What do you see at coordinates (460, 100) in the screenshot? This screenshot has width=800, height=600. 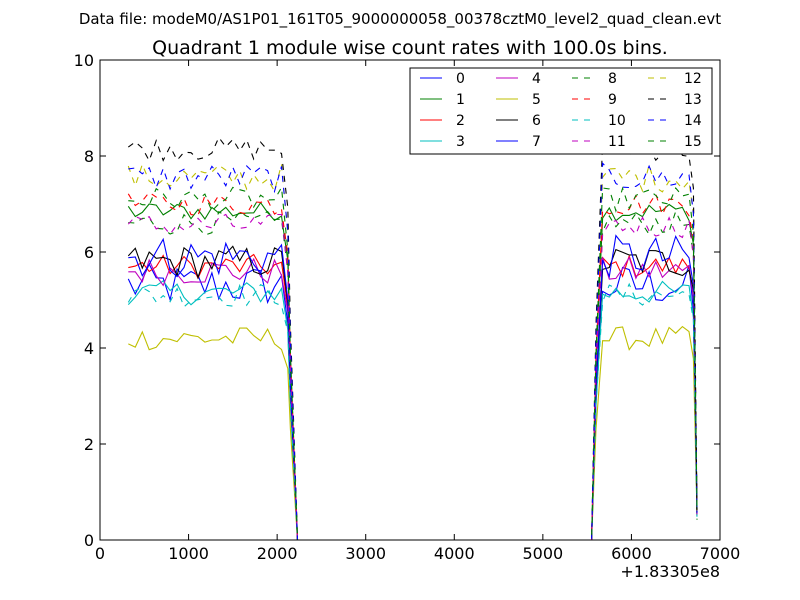 I see `legend-label-1: 1` at bounding box center [460, 100].